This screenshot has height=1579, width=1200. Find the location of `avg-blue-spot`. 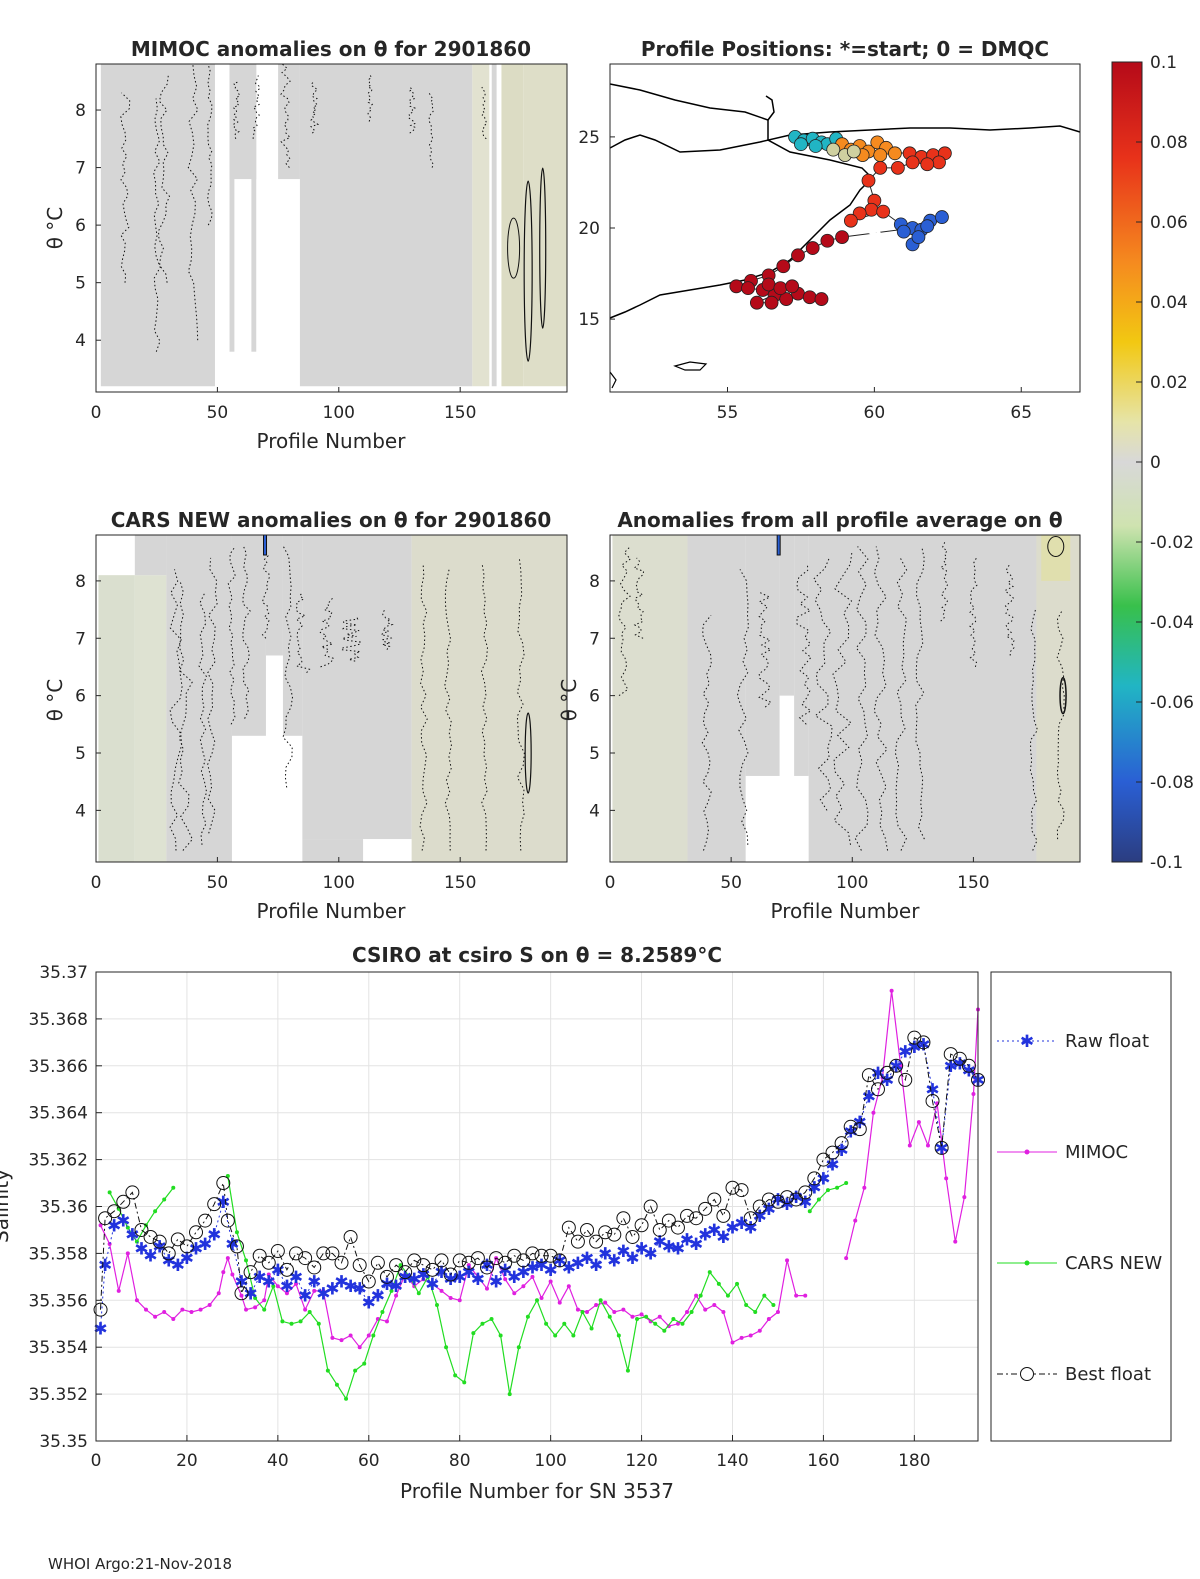

avg-blue-spot is located at coordinates (778, 545).